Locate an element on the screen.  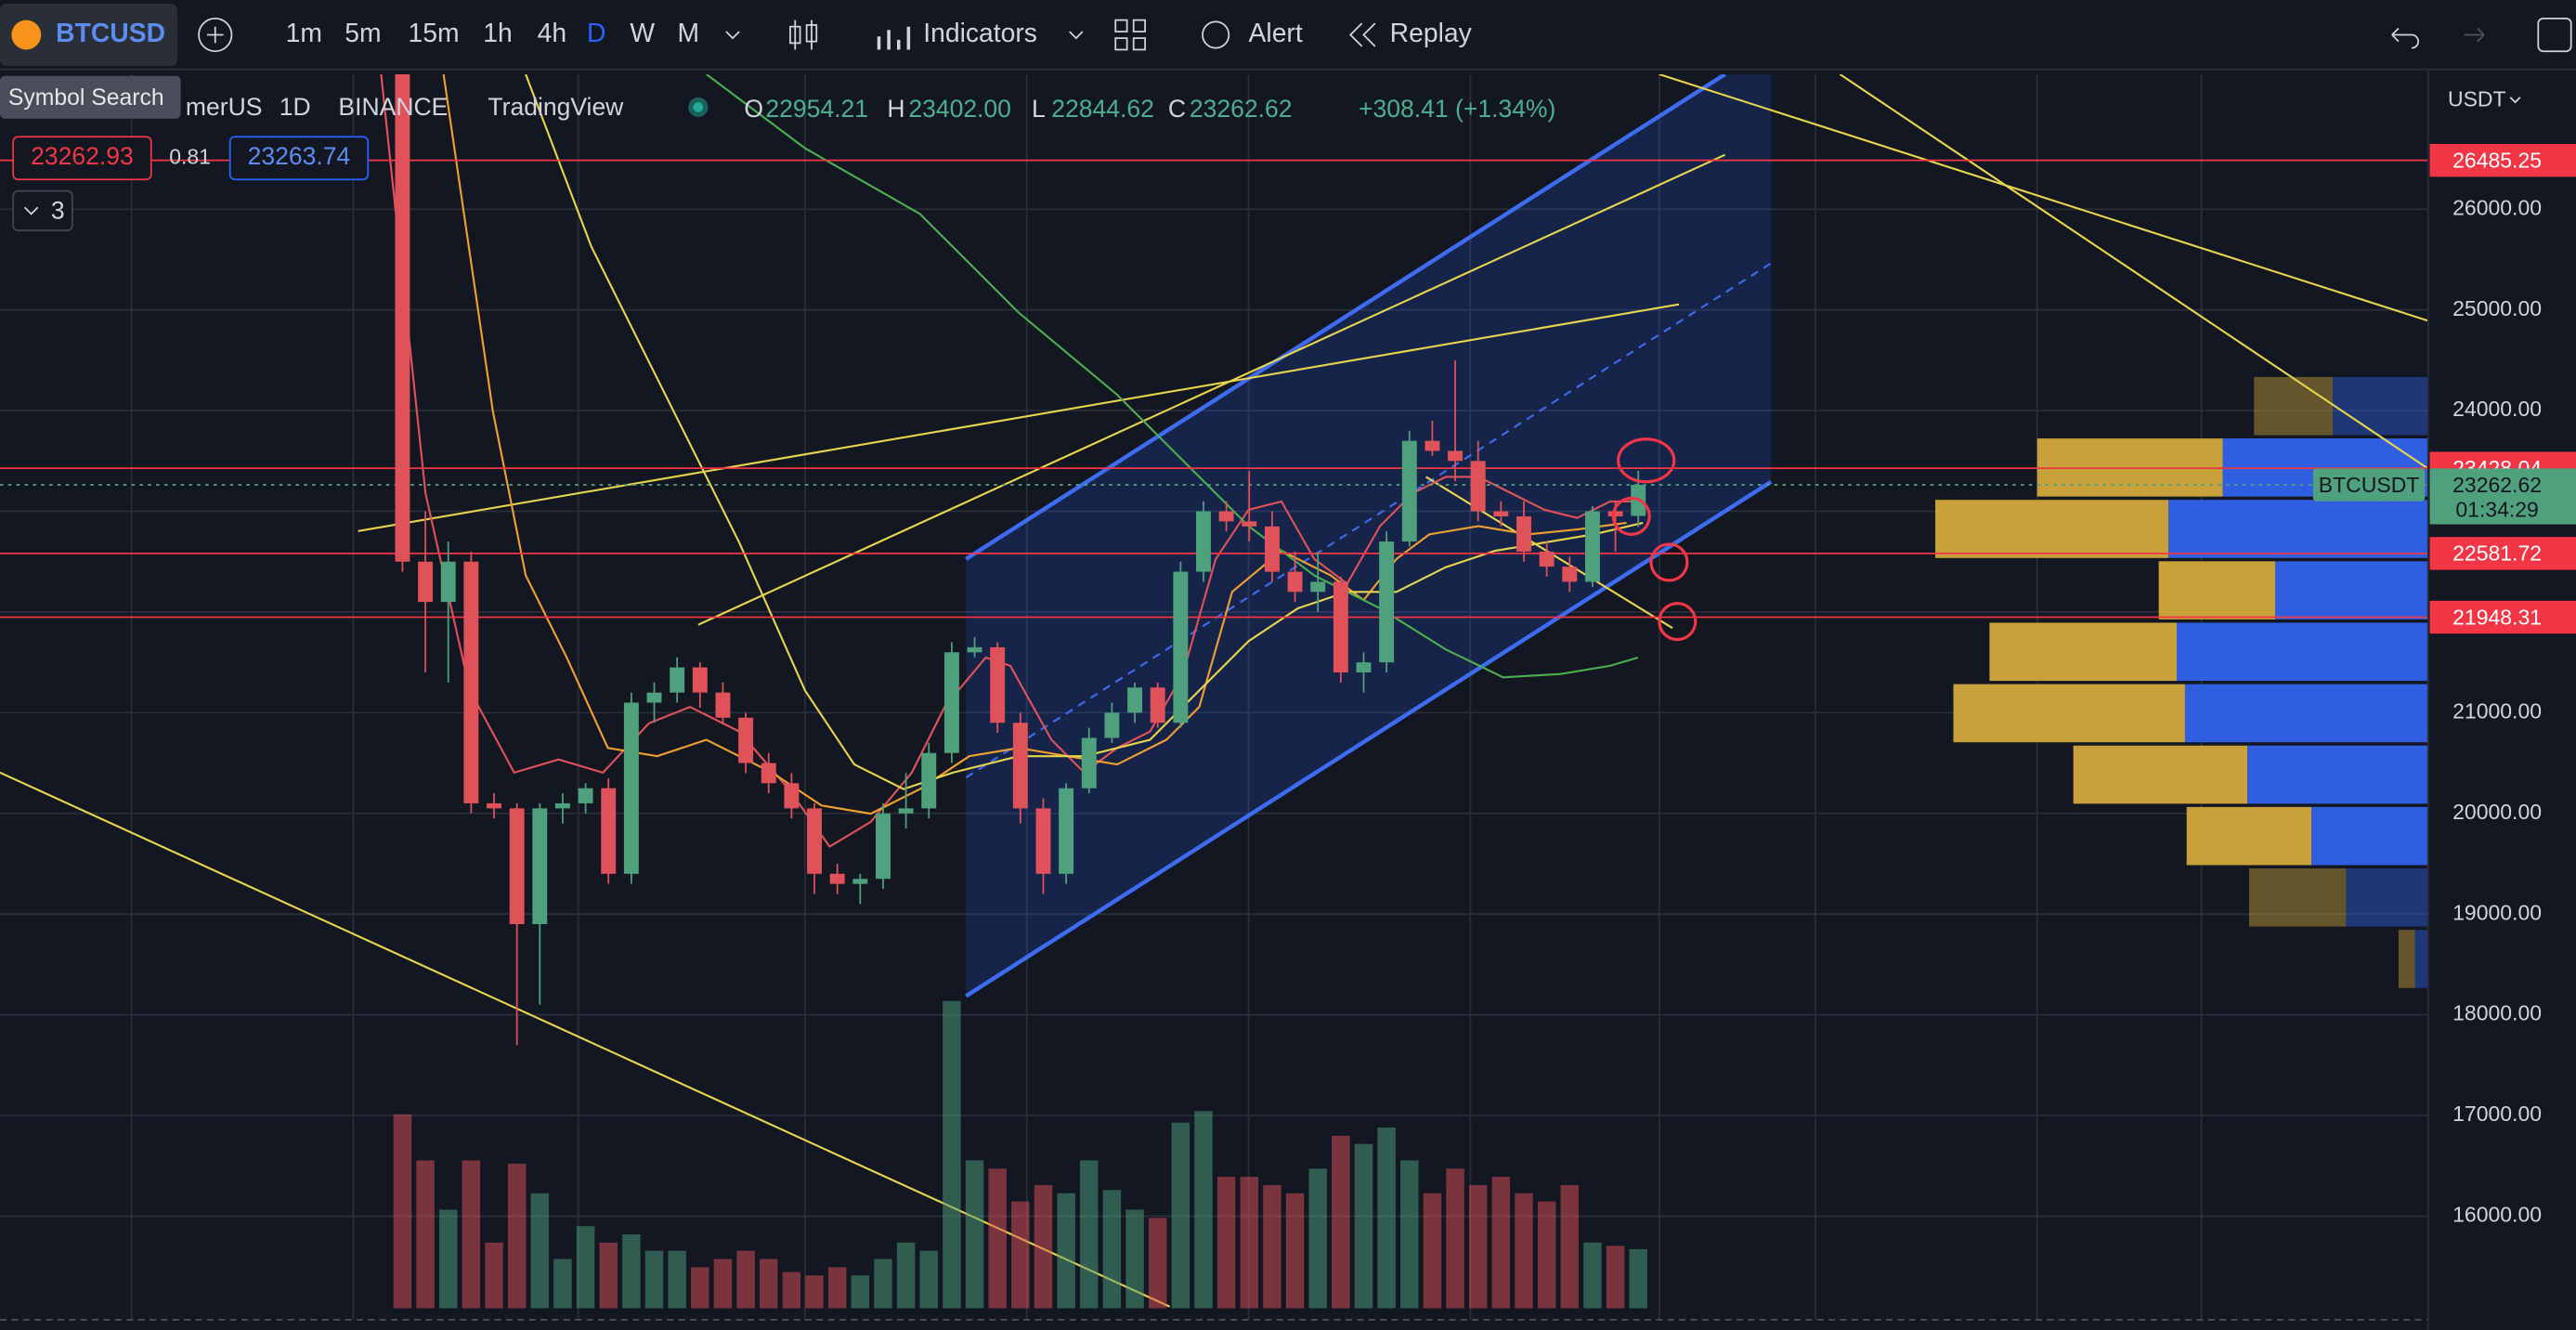
interval: 5m is located at coordinates (363, 33).